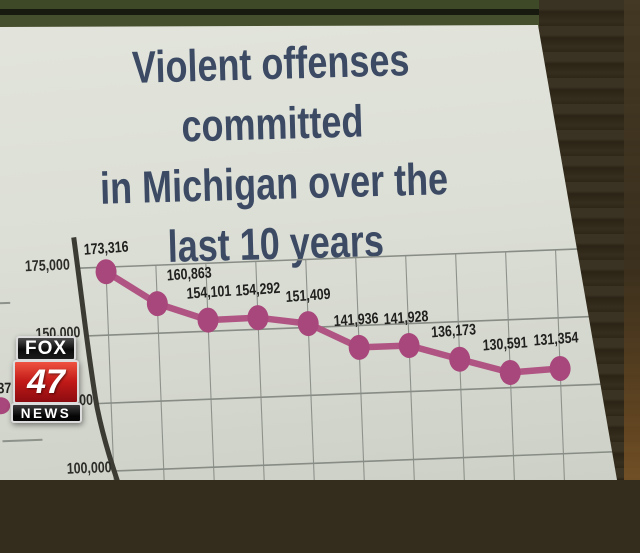 The width and height of the screenshot is (640, 553). Describe the element at coordinates (101, 358) in the screenshot. I see `y-axis-line` at that location.